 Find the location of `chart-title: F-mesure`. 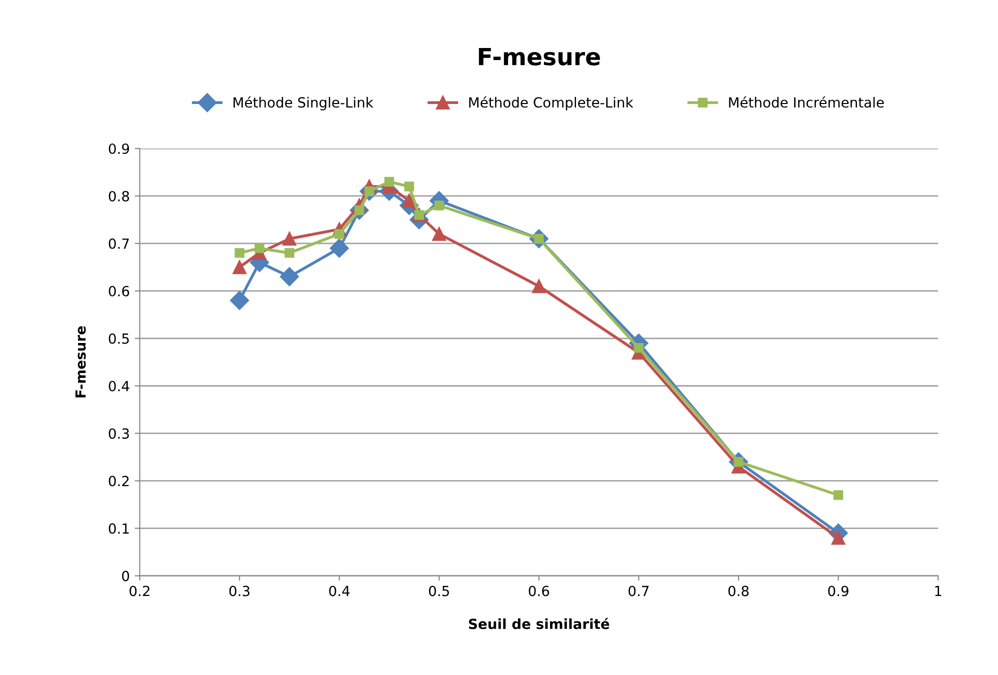

chart-title: F-mesure is located at coordinates (539, 57).